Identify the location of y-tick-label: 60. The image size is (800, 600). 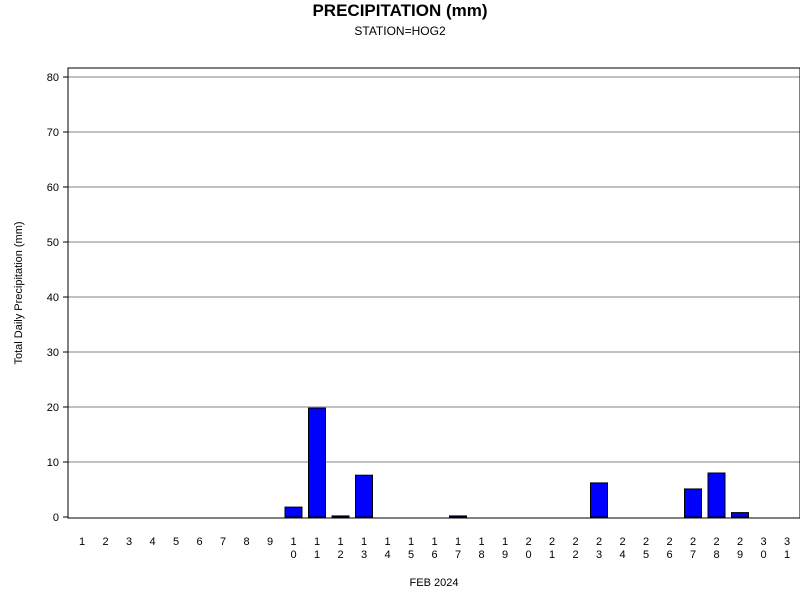
(53, 188).